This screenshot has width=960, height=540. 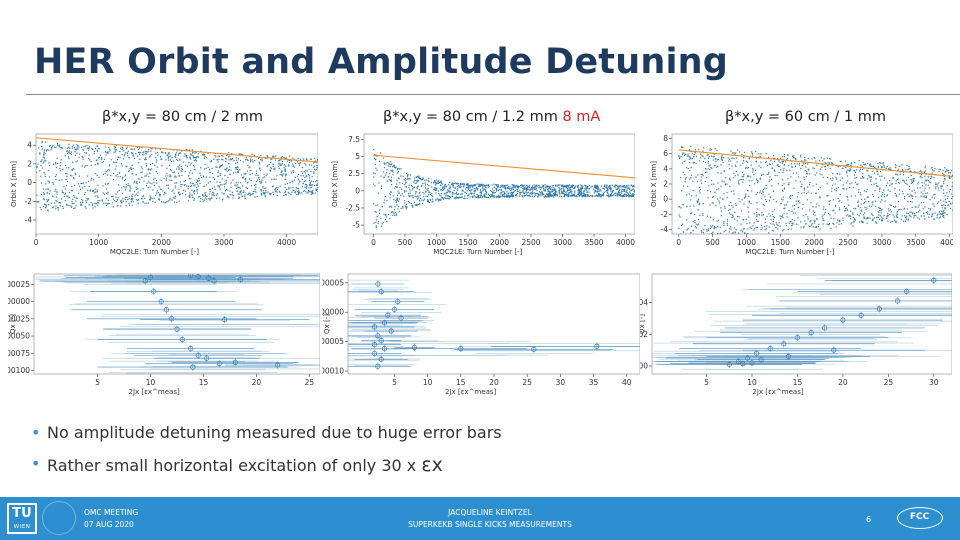 I want to click on column-label-3-text: β*x,y = 60 cm / 1 mm, so click(x=805, y=117).